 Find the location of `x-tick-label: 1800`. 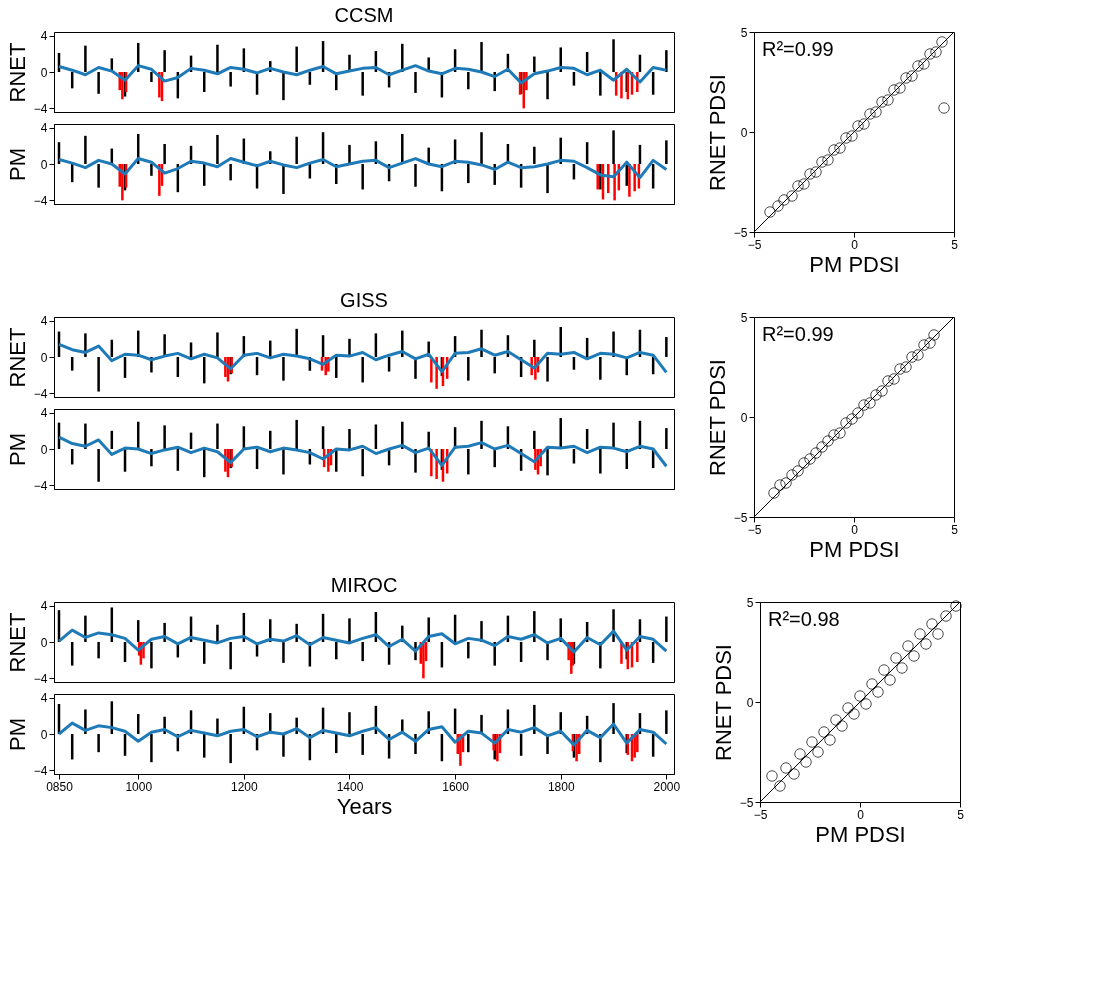

x-tick-label: 1800 is located at coordinates (561, 786).